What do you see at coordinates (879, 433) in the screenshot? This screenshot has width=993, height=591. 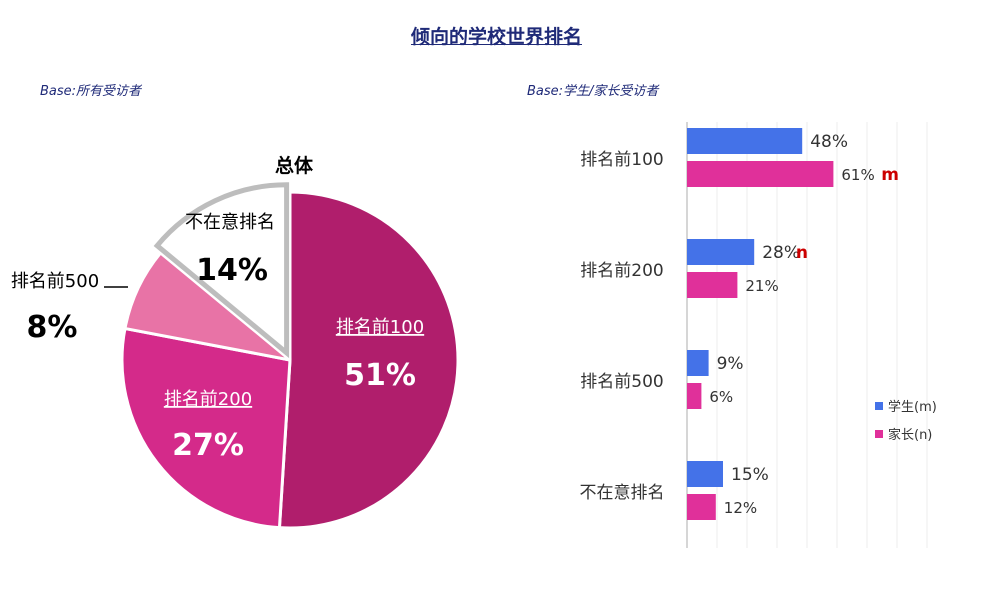 I see `legend-swatch-parents` at bounding box center [879, 433].